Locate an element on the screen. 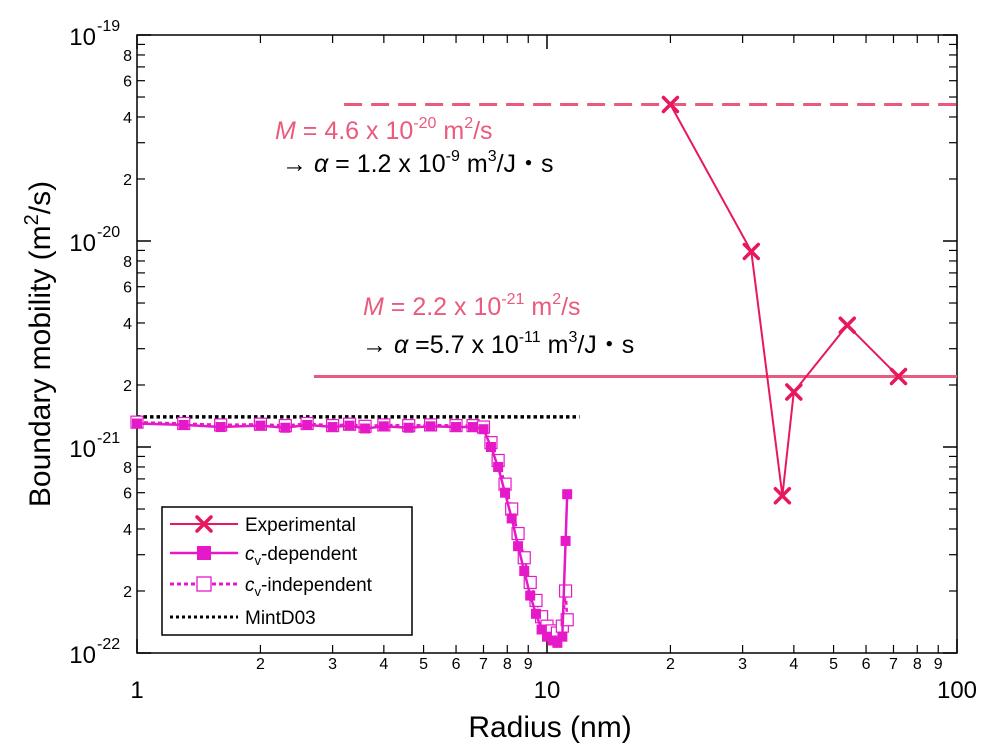 This screenshot has height=751, width=990. annotation-1-unit: m is located at coordinates (450, 131).